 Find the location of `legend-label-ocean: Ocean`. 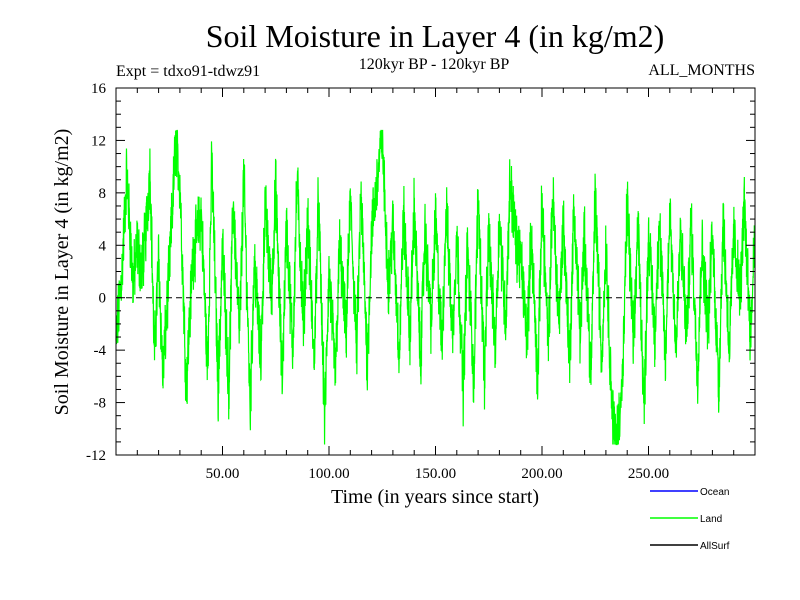

legend-label-ocean: Ocean is located at coordinates (714, 492).